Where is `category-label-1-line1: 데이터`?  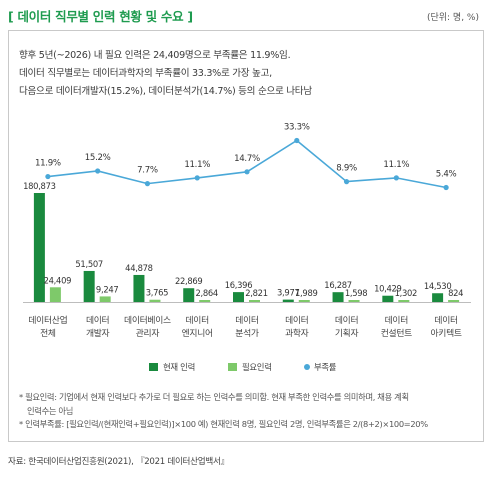
category-label-1-line1: 데이터 is located at coordinates (97, 320).